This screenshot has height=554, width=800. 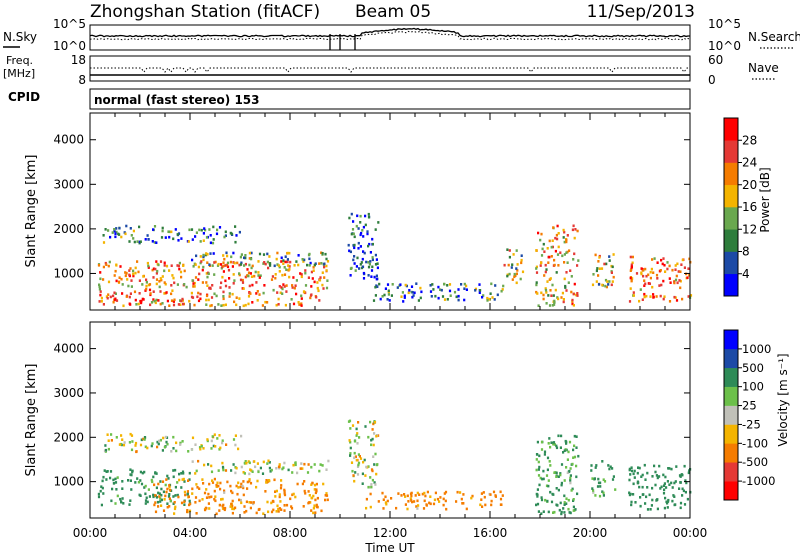 I want to click on colorbar-tick-label: -100, so click(x=755, y=443).